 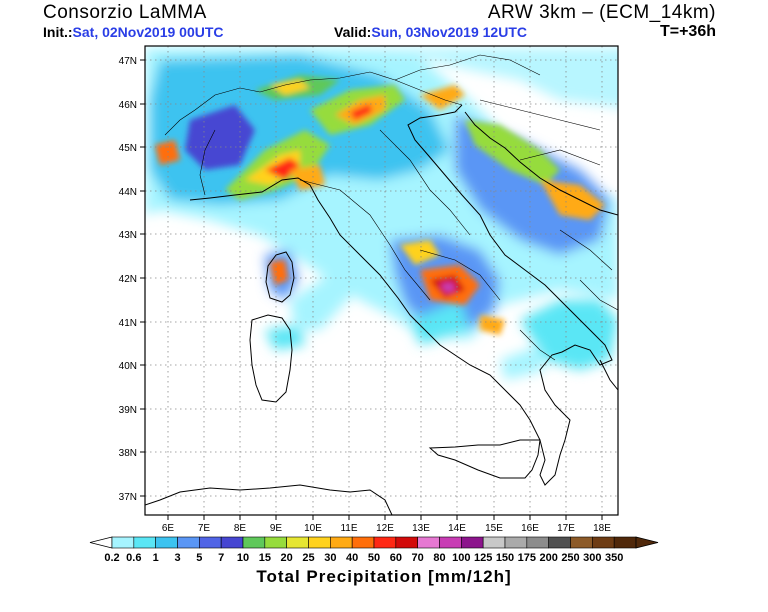 I want to click on valid-time: Valid:Sun, 03Nov2019 12UTC, so click(x=430, y=32).